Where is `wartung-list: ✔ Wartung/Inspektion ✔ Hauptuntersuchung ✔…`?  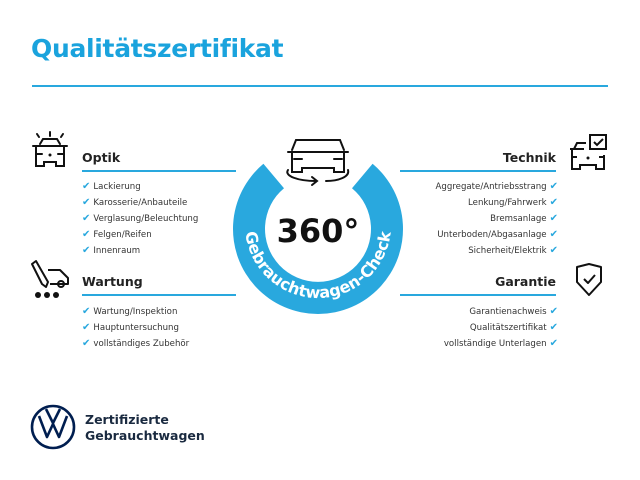 wartung-list: ✔ Wartung/Inspektion ✔ Hauptuntersuchung ✔… is located at coordinates (135, 328).